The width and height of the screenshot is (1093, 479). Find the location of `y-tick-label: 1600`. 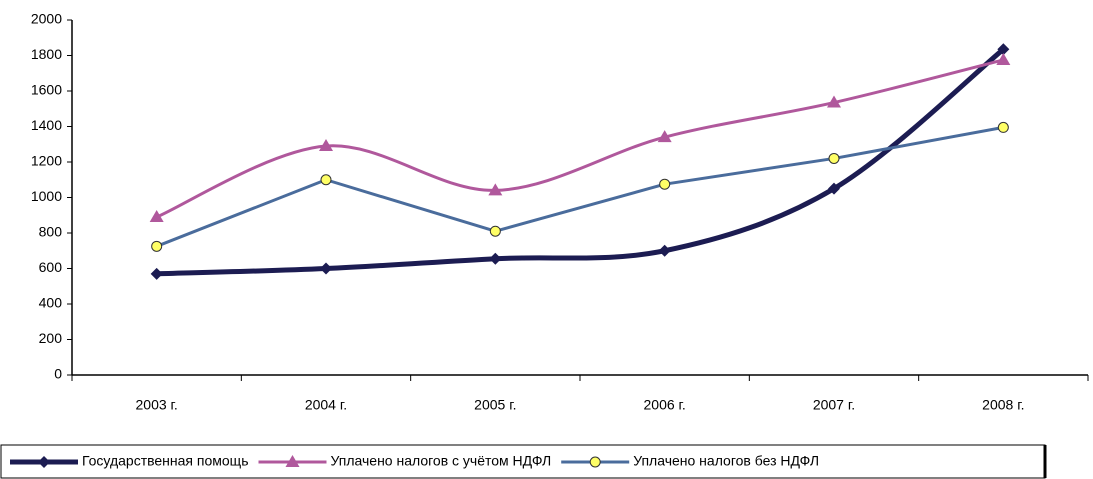

y-tick-label: 1600 is located at coordinates (46, 90).